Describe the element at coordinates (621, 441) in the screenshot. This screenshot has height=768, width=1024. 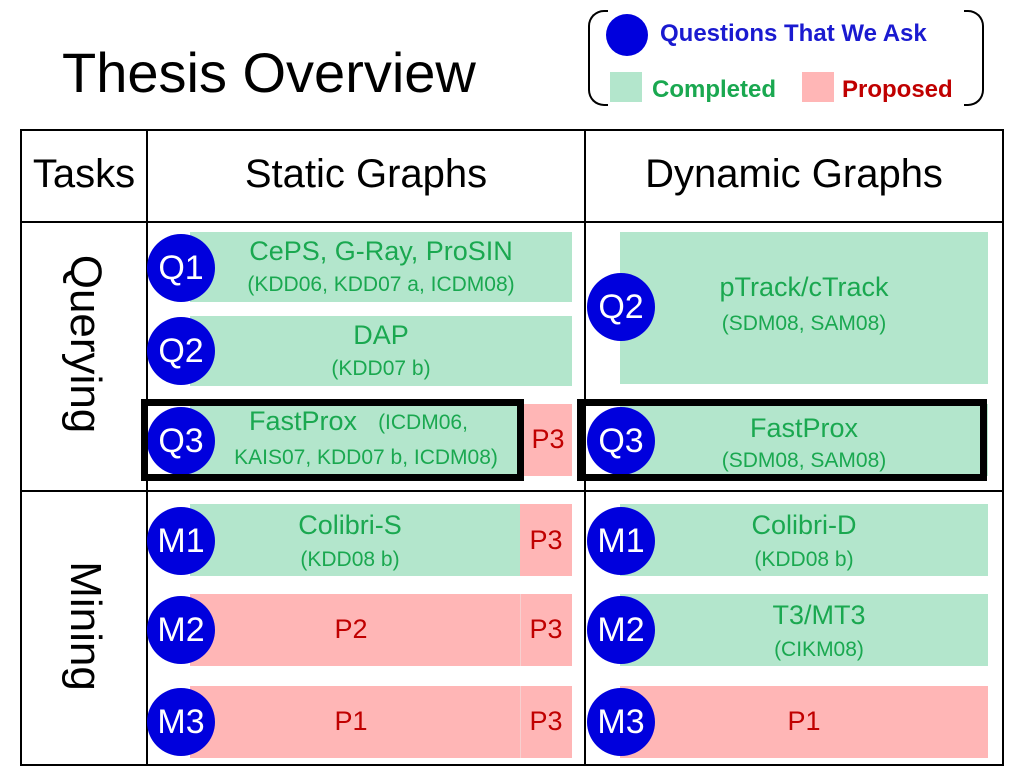
I see `dynamic-q3-badge: Q3` at that location.